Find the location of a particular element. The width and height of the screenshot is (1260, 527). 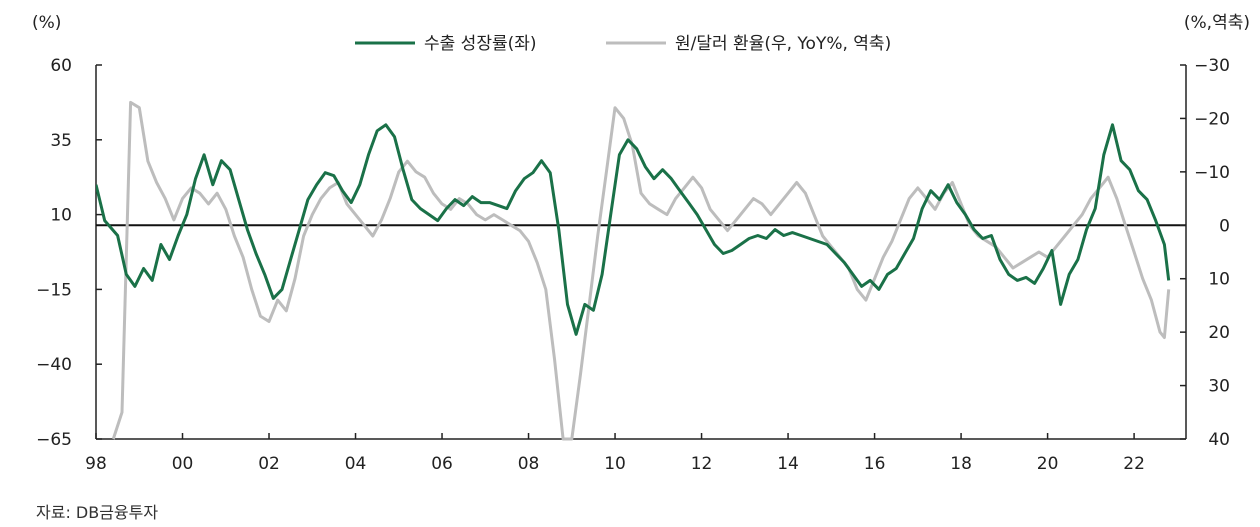

left-tick-label: −65 is located at coordinates (54, 440).